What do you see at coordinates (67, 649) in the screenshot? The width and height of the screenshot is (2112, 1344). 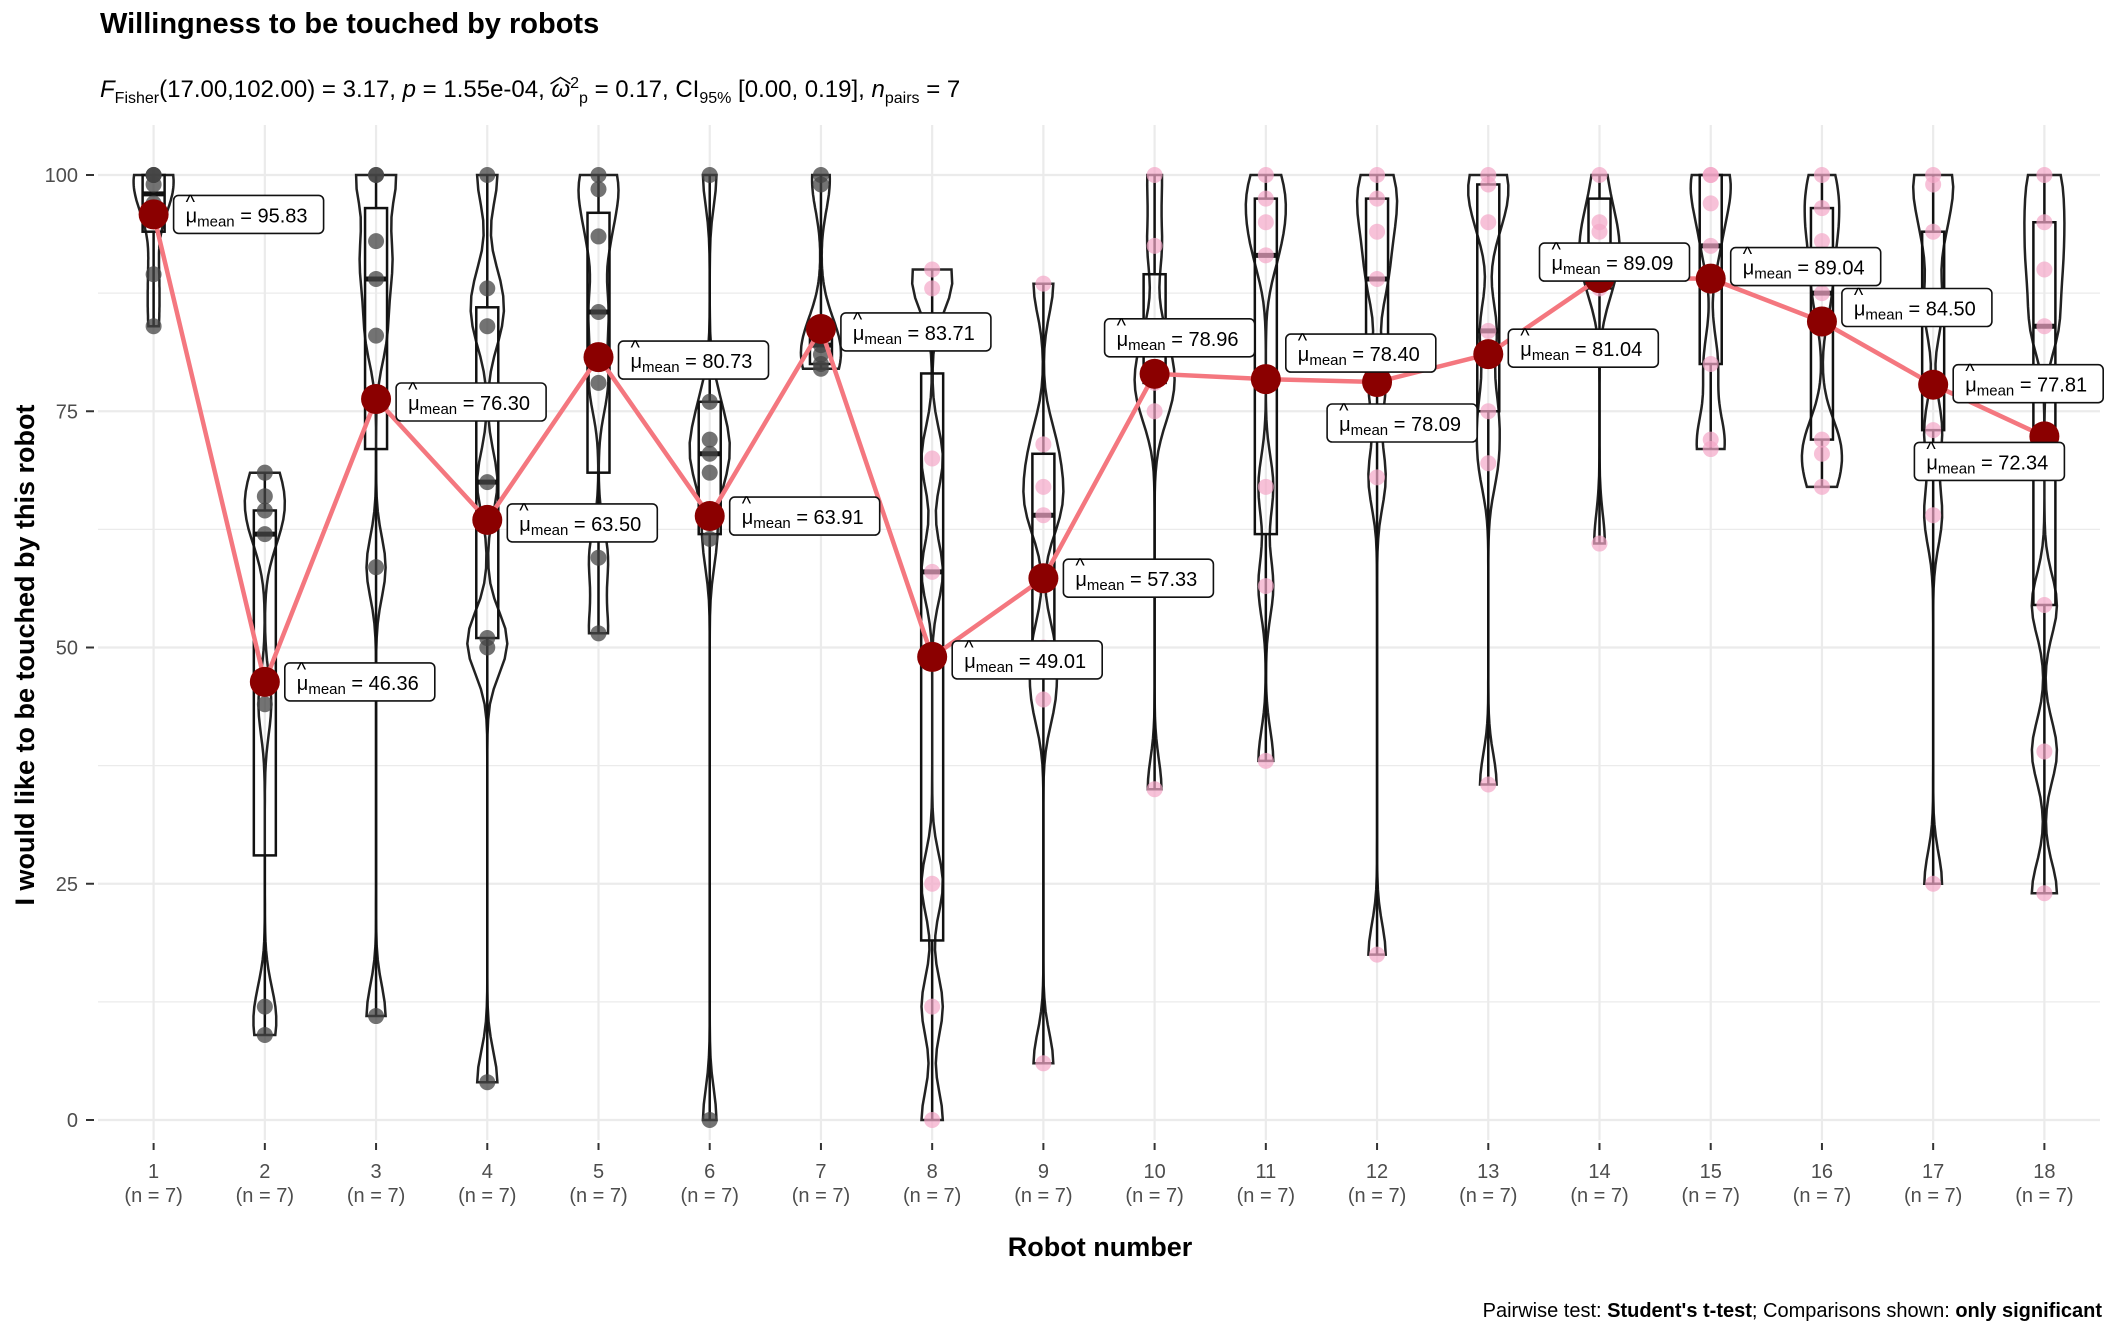 I see `y-tick-label: 50` at bounding box center [67, 649].